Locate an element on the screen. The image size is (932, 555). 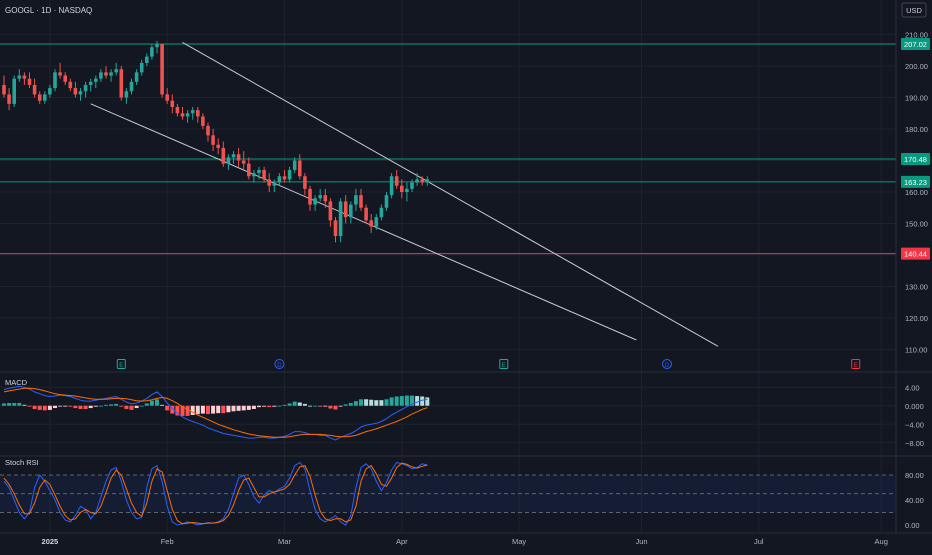
stoch-rsi-pane is located at coordinates (215, 493).